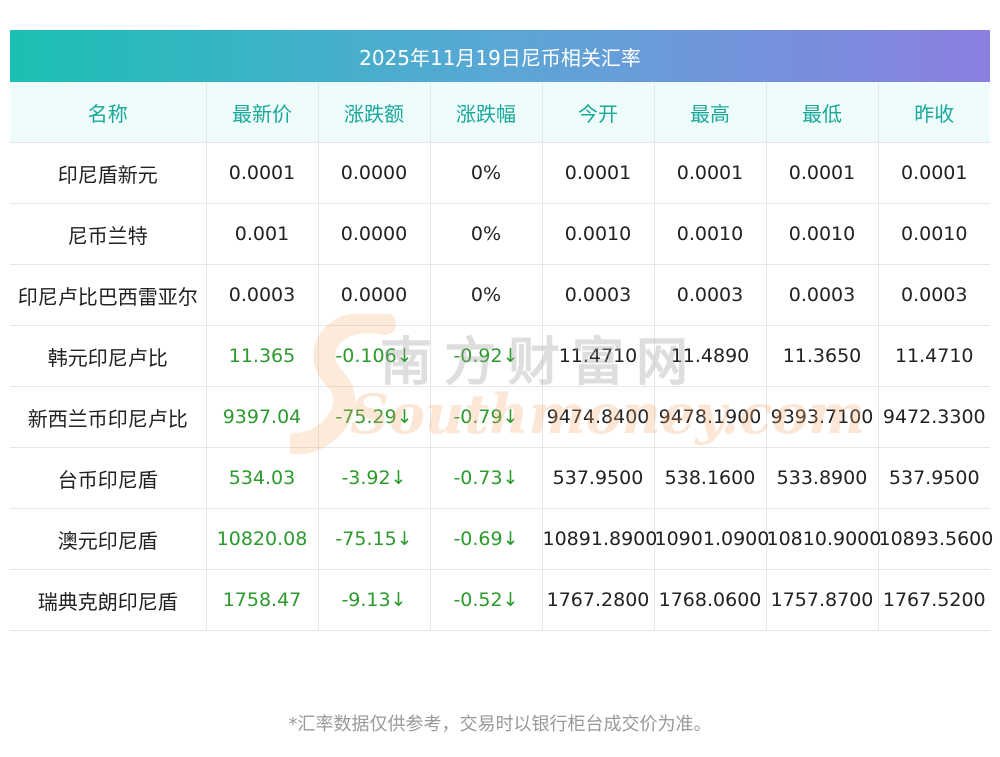 The height and width of the screenshot is (757, 1000). I want to click on cell-open: 10891.8900, so click(599, 539).